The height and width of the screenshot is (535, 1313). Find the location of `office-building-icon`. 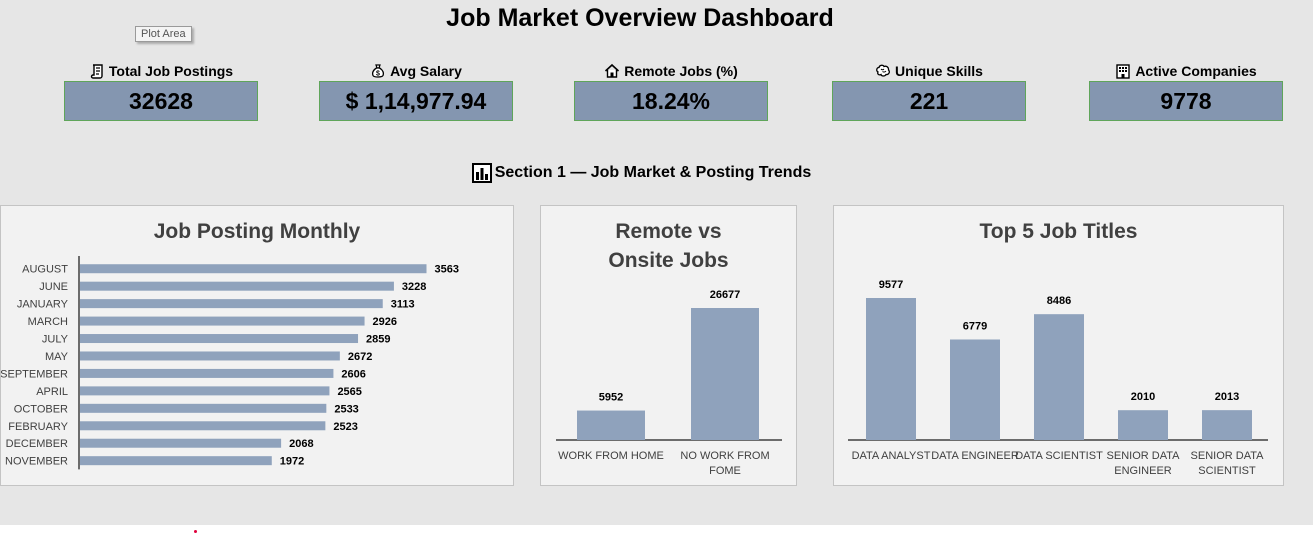

office-building-icon is located at coordinates (1123, 71).